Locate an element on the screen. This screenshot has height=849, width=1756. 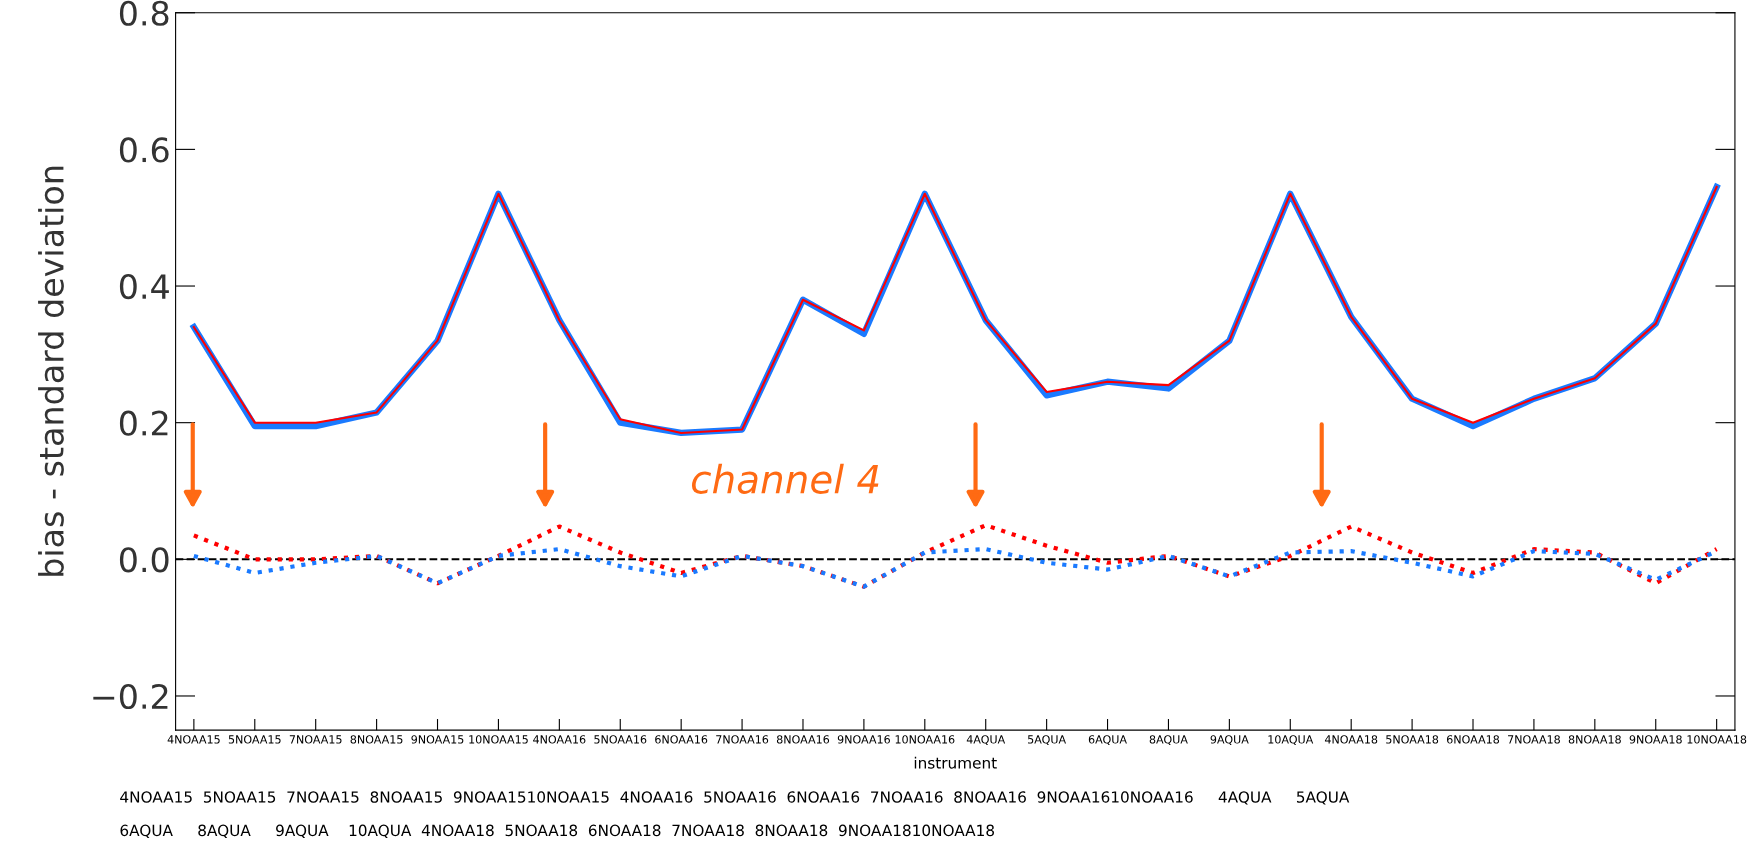
x-tick-label: 10NOAA18 is located at coordinates (1717, 739).